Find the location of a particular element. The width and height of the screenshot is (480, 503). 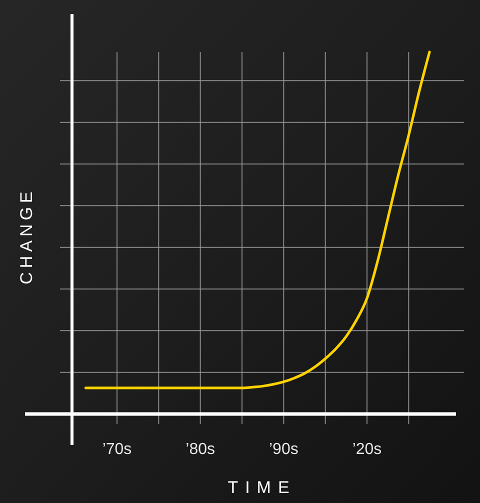

x-tick-label: ’90s is located at coordinates (283, 449).